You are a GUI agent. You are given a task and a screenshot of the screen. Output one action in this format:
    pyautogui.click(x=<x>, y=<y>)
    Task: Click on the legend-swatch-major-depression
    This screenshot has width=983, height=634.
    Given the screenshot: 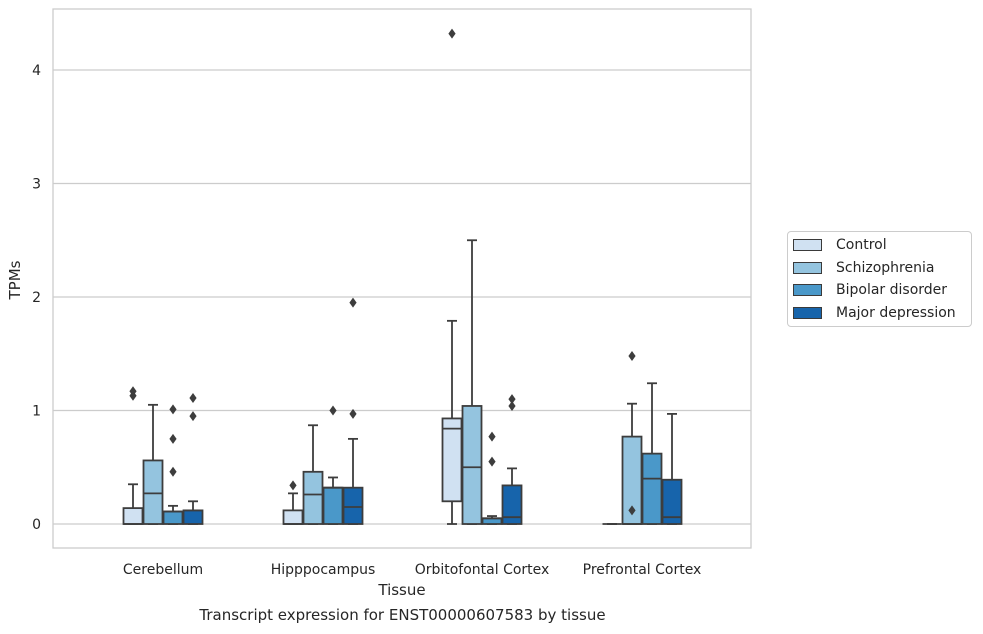 What is the action you would take?
    pyautogui.click(x=807, y=313)
    